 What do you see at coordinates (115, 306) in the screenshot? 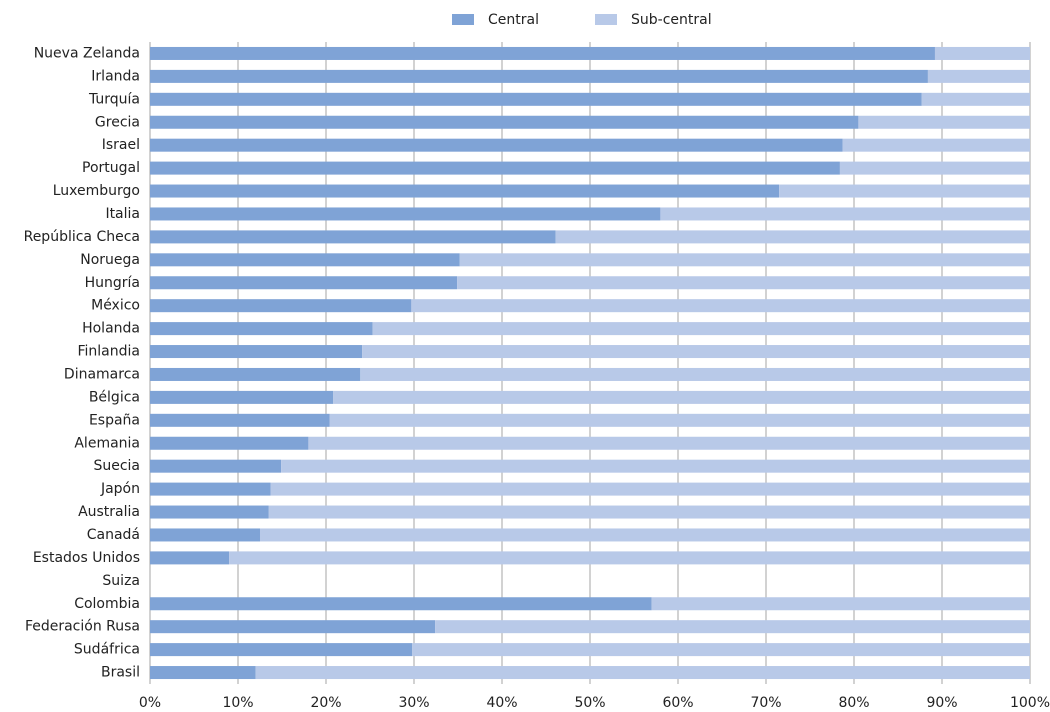
I see `y-tick-label: México` at bounding box center [115, 306].